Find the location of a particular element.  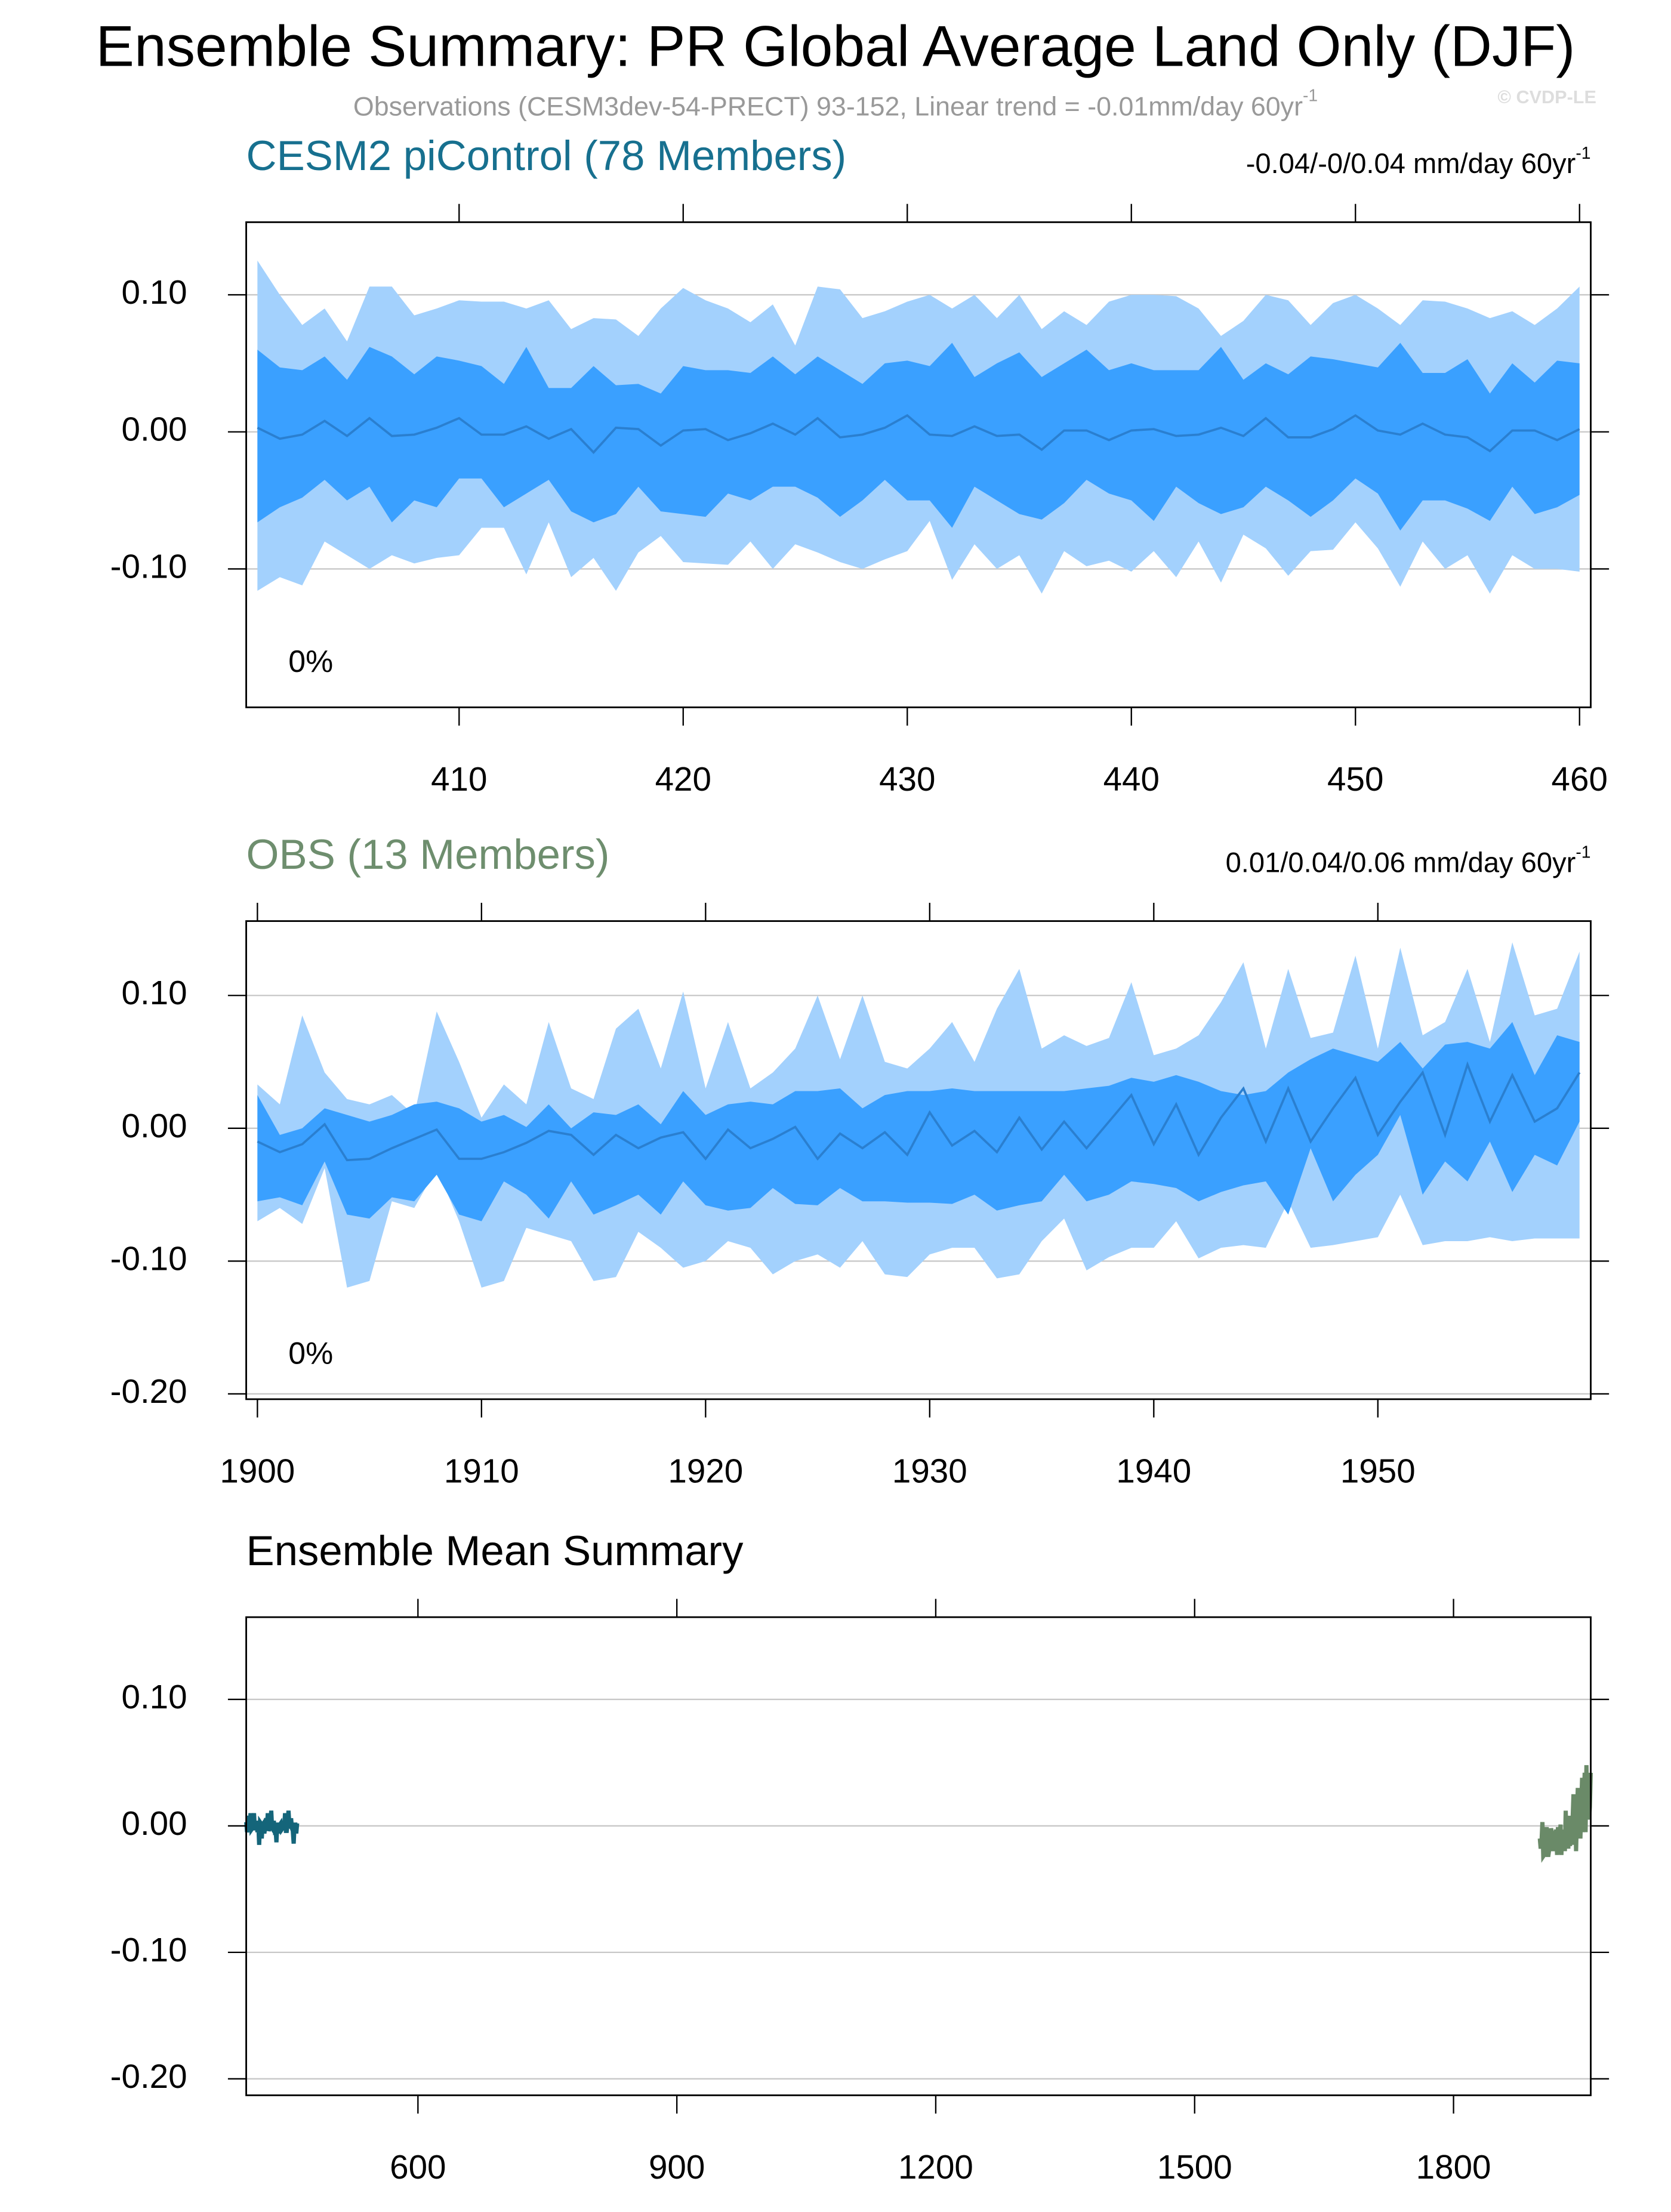

x-tick-label: 1920 is located at coordinates (705, 1471).